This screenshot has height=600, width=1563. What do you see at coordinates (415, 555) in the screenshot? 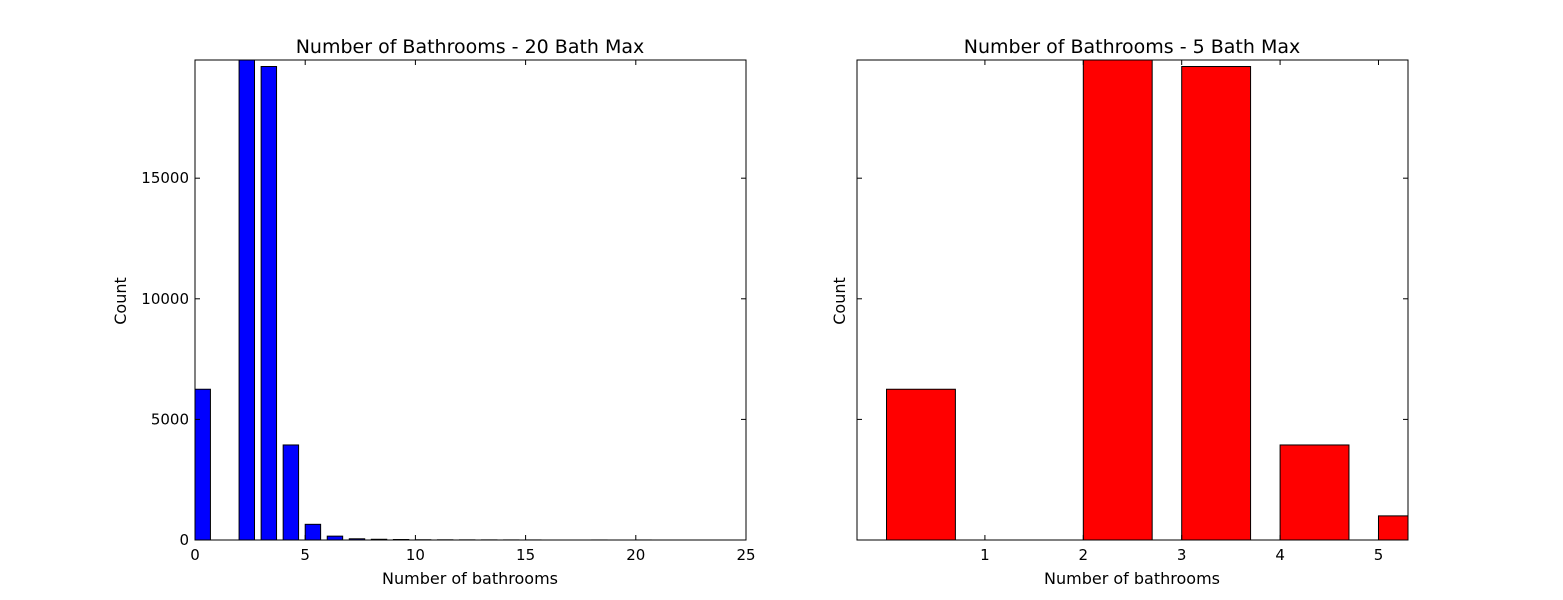
I see `chart-left-xtick-label: 10` at bounding box center [415, 555].